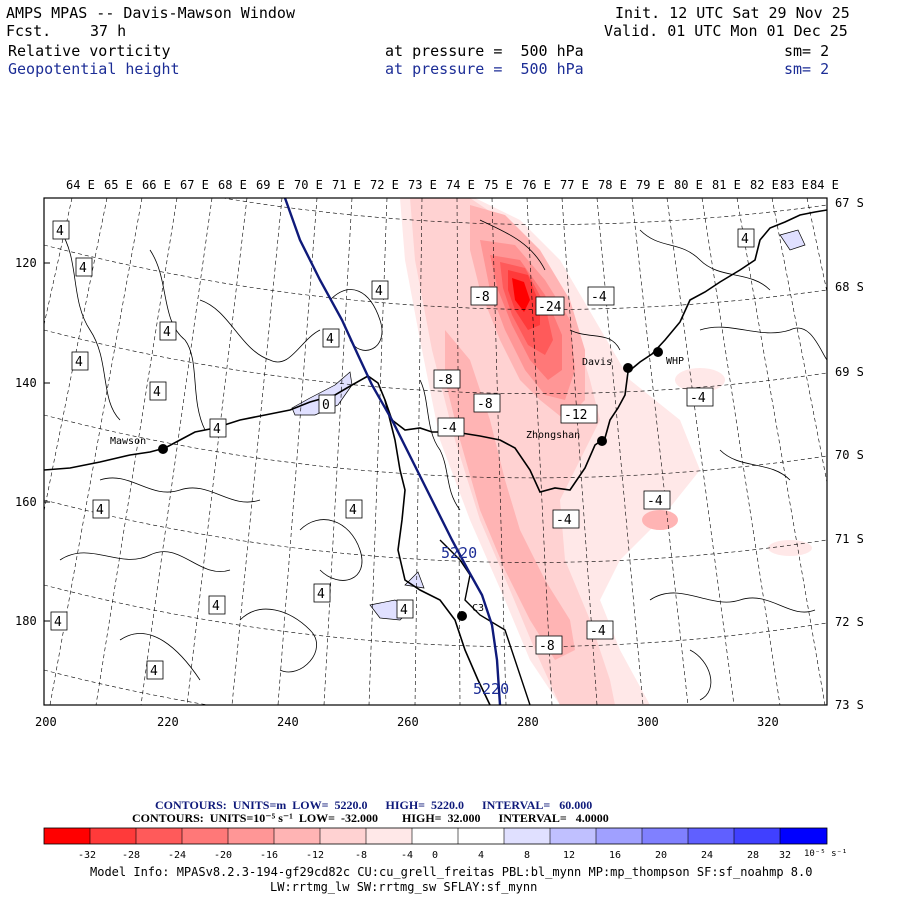  Describe the element at coordinates (462, 616) in the screenshot. I see `station-c3-marker` at that location.